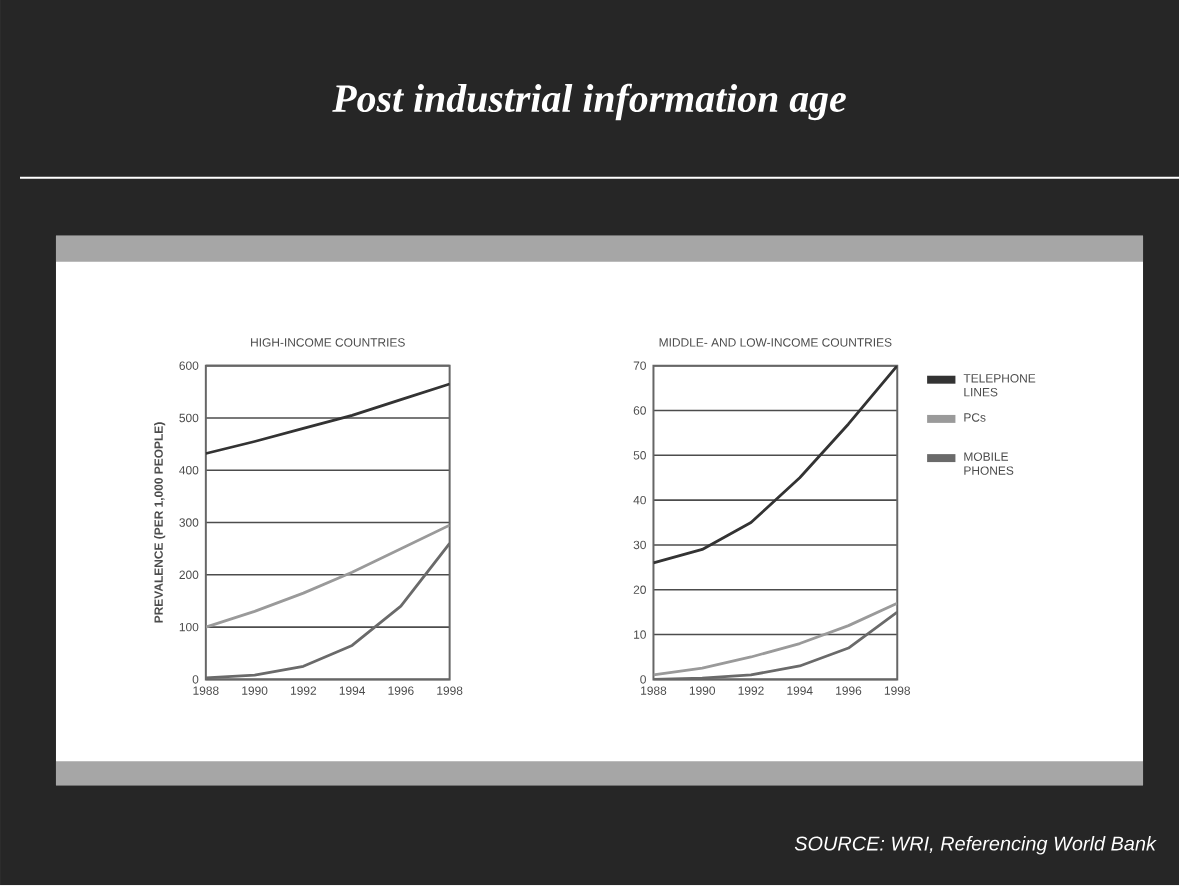 The image size is (1180, 886). What do you see at coordinates (589, 102) in the screenshot?
I see `text: Post industrial information age` at bounding box center [589, 102].